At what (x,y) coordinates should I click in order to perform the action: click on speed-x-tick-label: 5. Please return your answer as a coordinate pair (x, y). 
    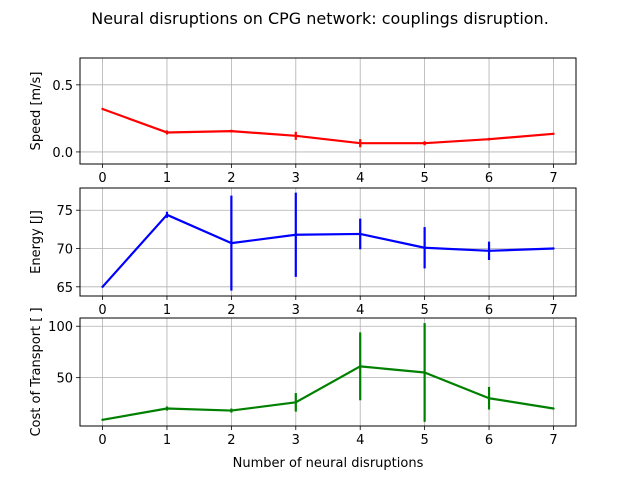
    Looking at the image, I should click on (424, 178).